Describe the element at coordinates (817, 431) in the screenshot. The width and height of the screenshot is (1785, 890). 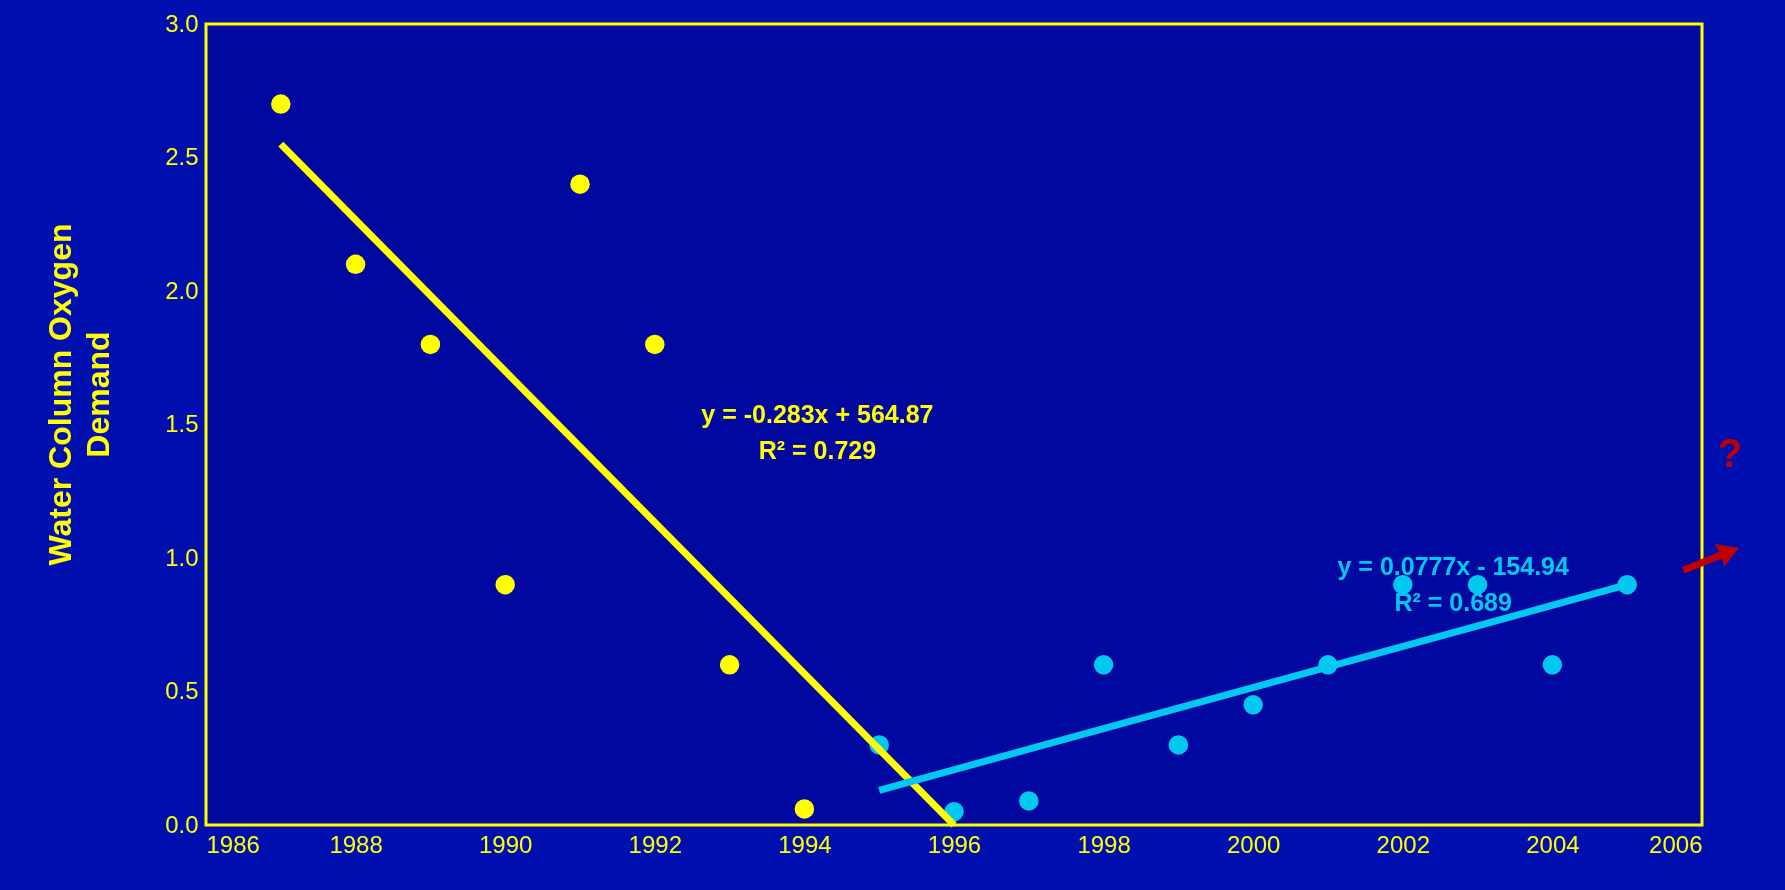
I see `text: y = -0.283x + 564.87 R² = 0.729` at that location.